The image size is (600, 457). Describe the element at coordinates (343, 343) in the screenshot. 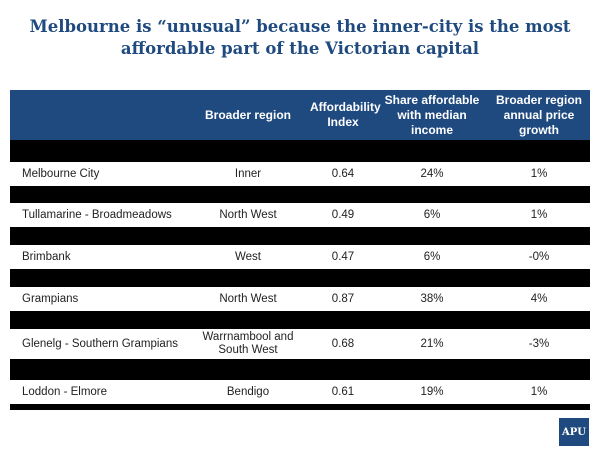

I see `cell-affordability-index: 0.68` at that location.